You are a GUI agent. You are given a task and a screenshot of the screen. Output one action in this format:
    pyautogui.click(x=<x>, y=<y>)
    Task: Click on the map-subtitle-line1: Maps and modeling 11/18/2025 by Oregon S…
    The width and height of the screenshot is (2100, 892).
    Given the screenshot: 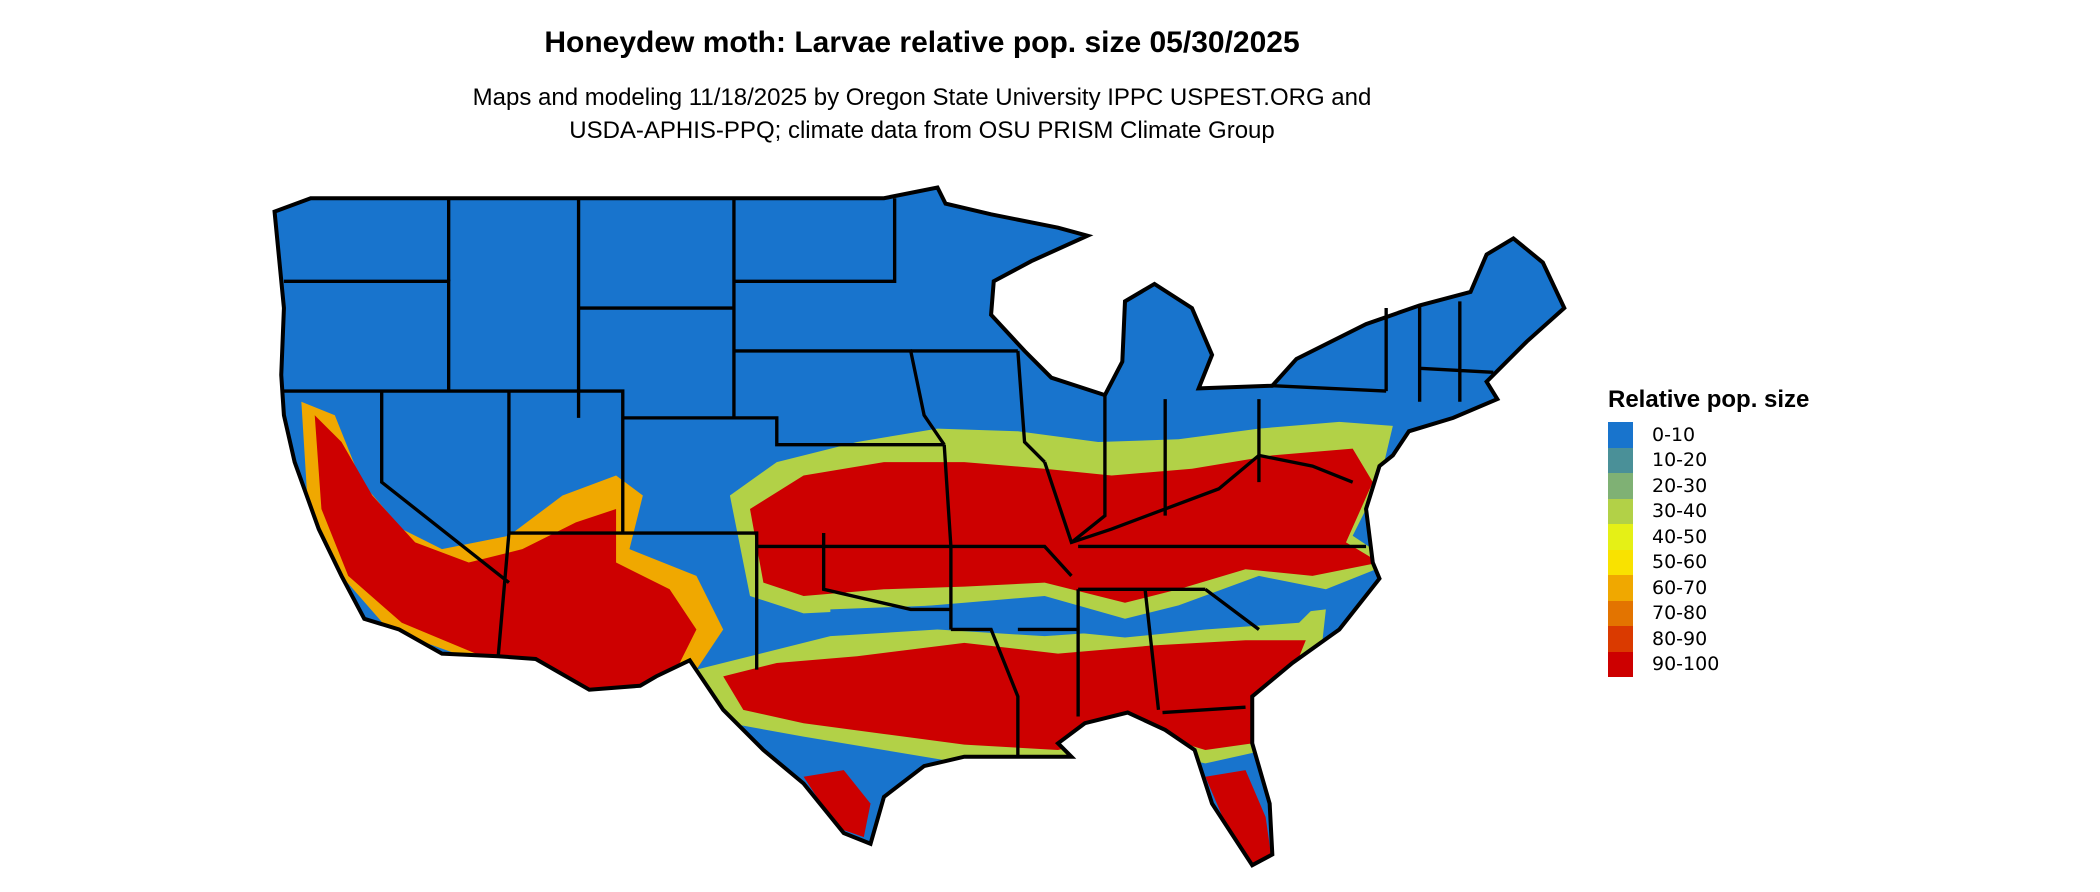 What is the action you would take?
    pyautogui.click(x=922, y=97)
    